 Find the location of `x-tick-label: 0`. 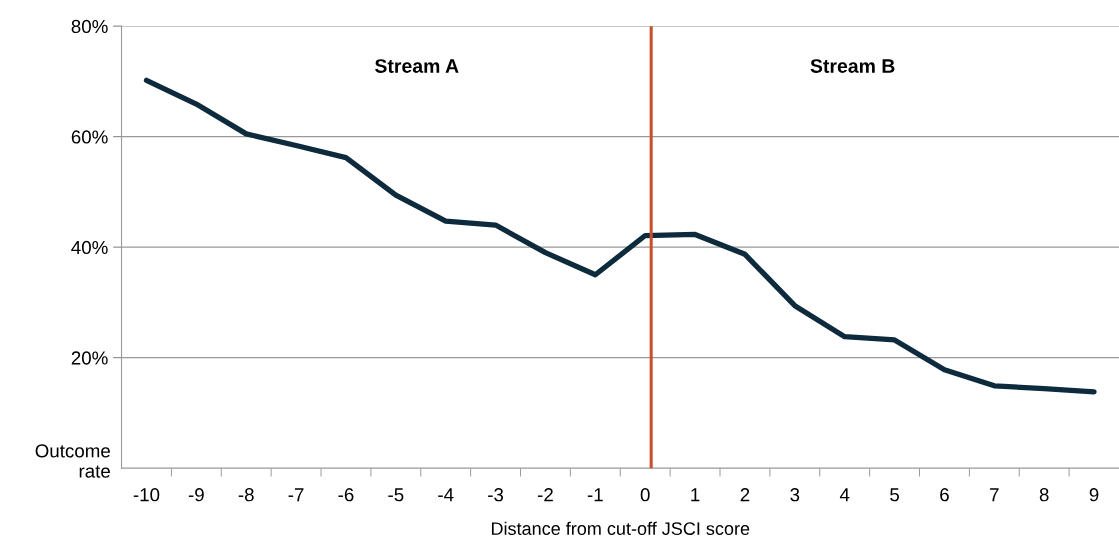

x-tick-label: 0 is located at coordinates (645, 495).